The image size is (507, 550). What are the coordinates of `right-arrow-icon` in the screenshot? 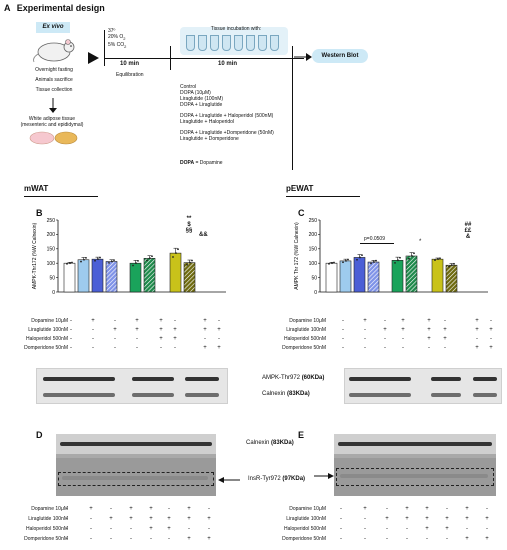 It's located at (324, 476).